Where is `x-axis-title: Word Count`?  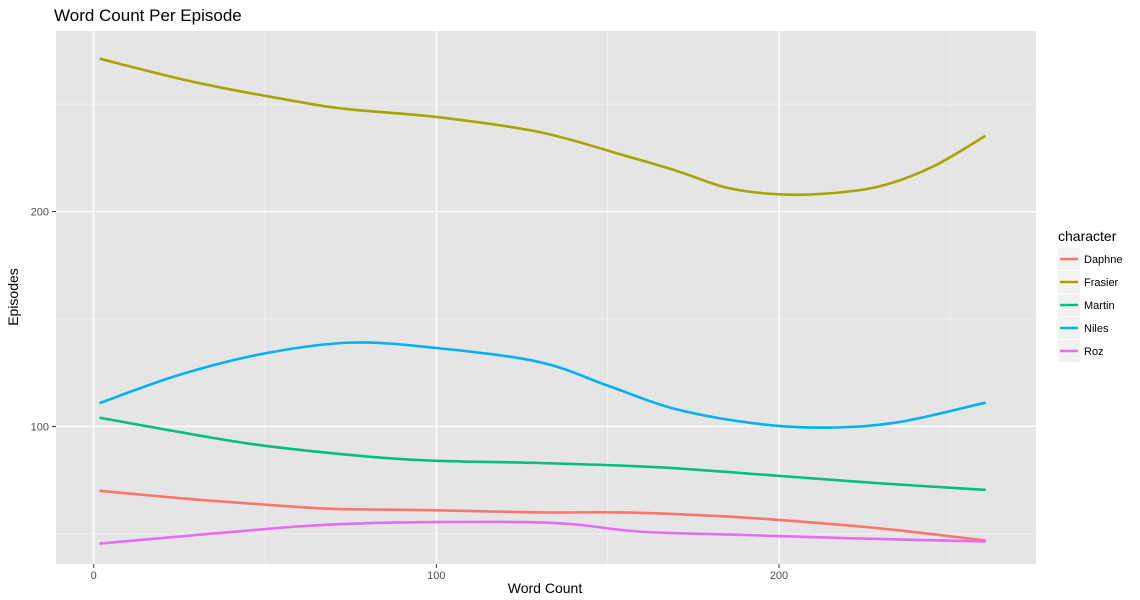 x-axis-title: Word Count is located at coordinates (545, 588).